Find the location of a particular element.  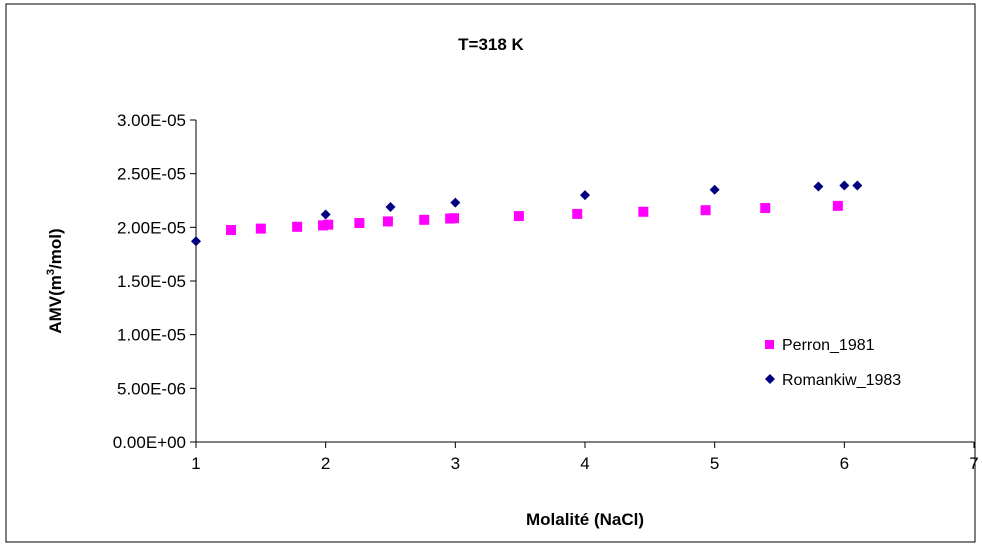

x-axis-title: Molalité (NaCl) is located at coordinates (585, 519).